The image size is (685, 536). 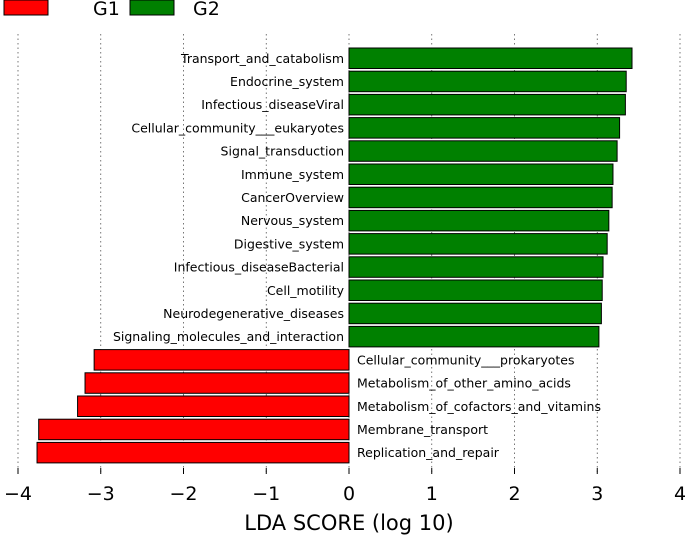 I want to click on bar-label-4: Signal_transduction, so click(x=282, y=151).